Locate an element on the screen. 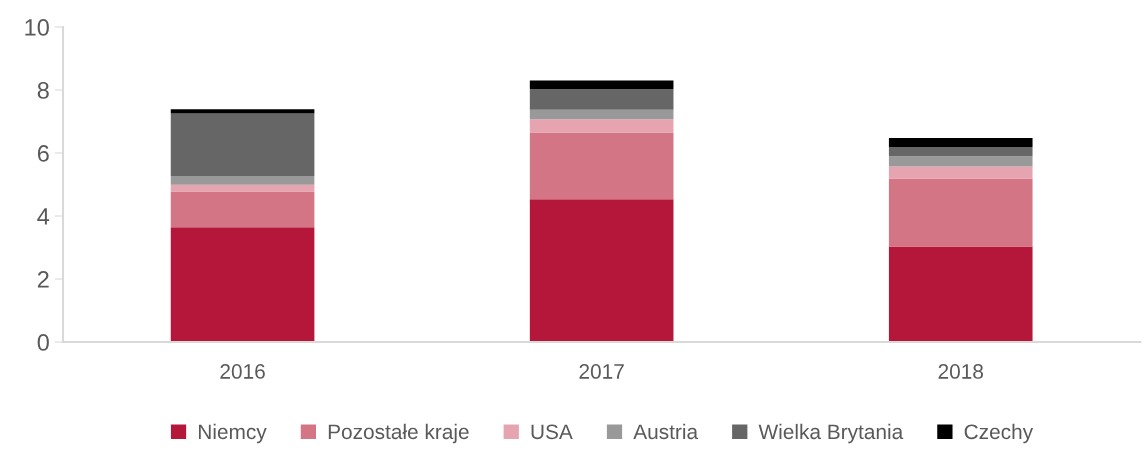 The height and width of the screenshot is (450, 1146). x-tick-label: 2018 is located at coordinates (960, 371).